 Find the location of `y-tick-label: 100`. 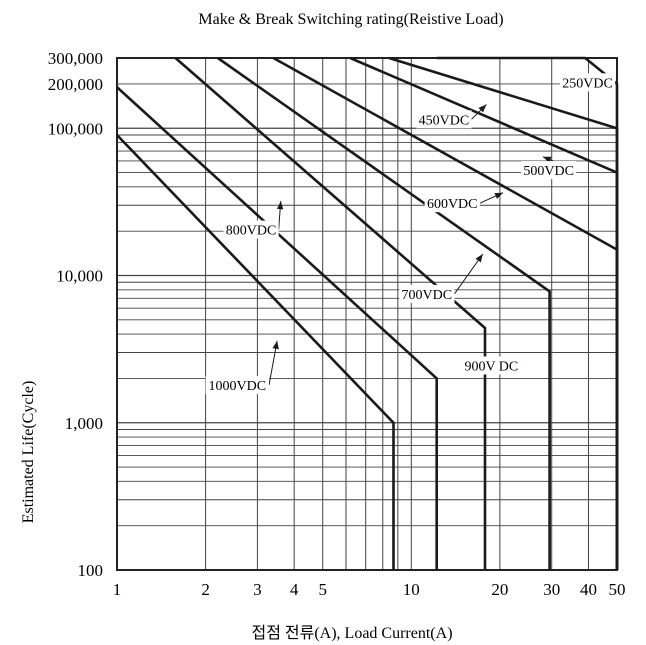

y-tick-label: 100 is located at coordinates (91, 570).